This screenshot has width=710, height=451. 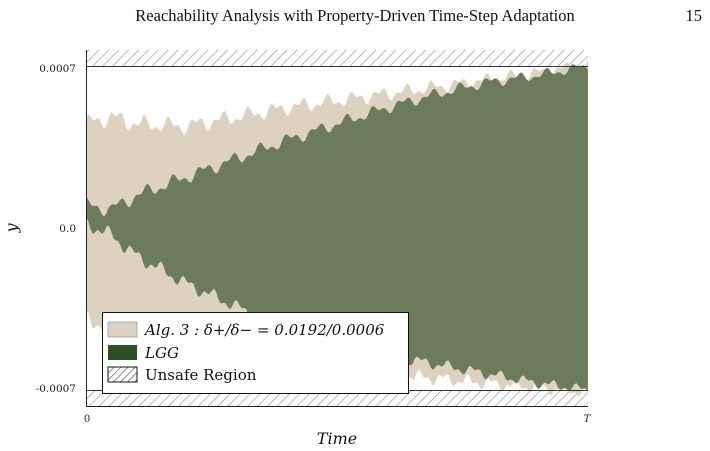 What do you see at coordinates (122, 374) in the screenshot?
I see `legend-swatch-unsafe` at bounding box center [122, 374].